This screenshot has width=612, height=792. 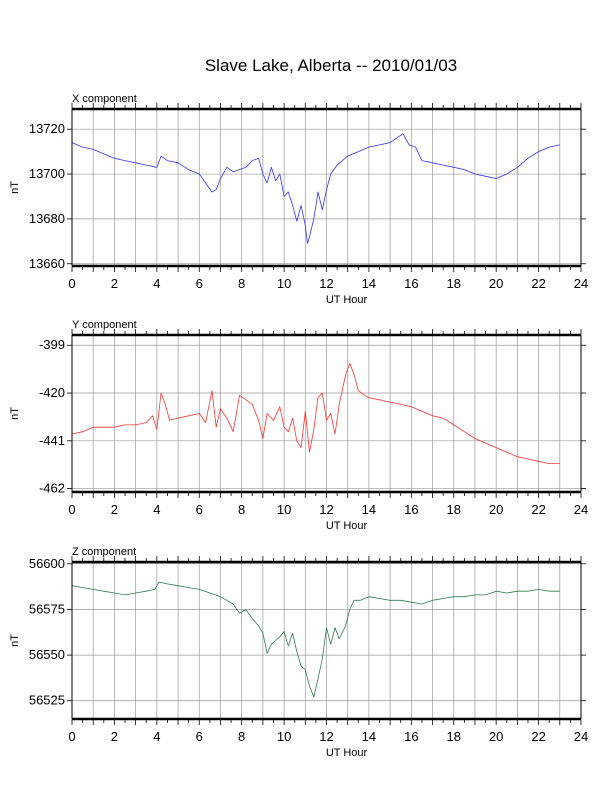 What do you see at coordinates (331, 65) in the screenshot?
I see `page-title: Slave Lake, Alberta -- 2010/01/03` at bounding box center [331, 65].